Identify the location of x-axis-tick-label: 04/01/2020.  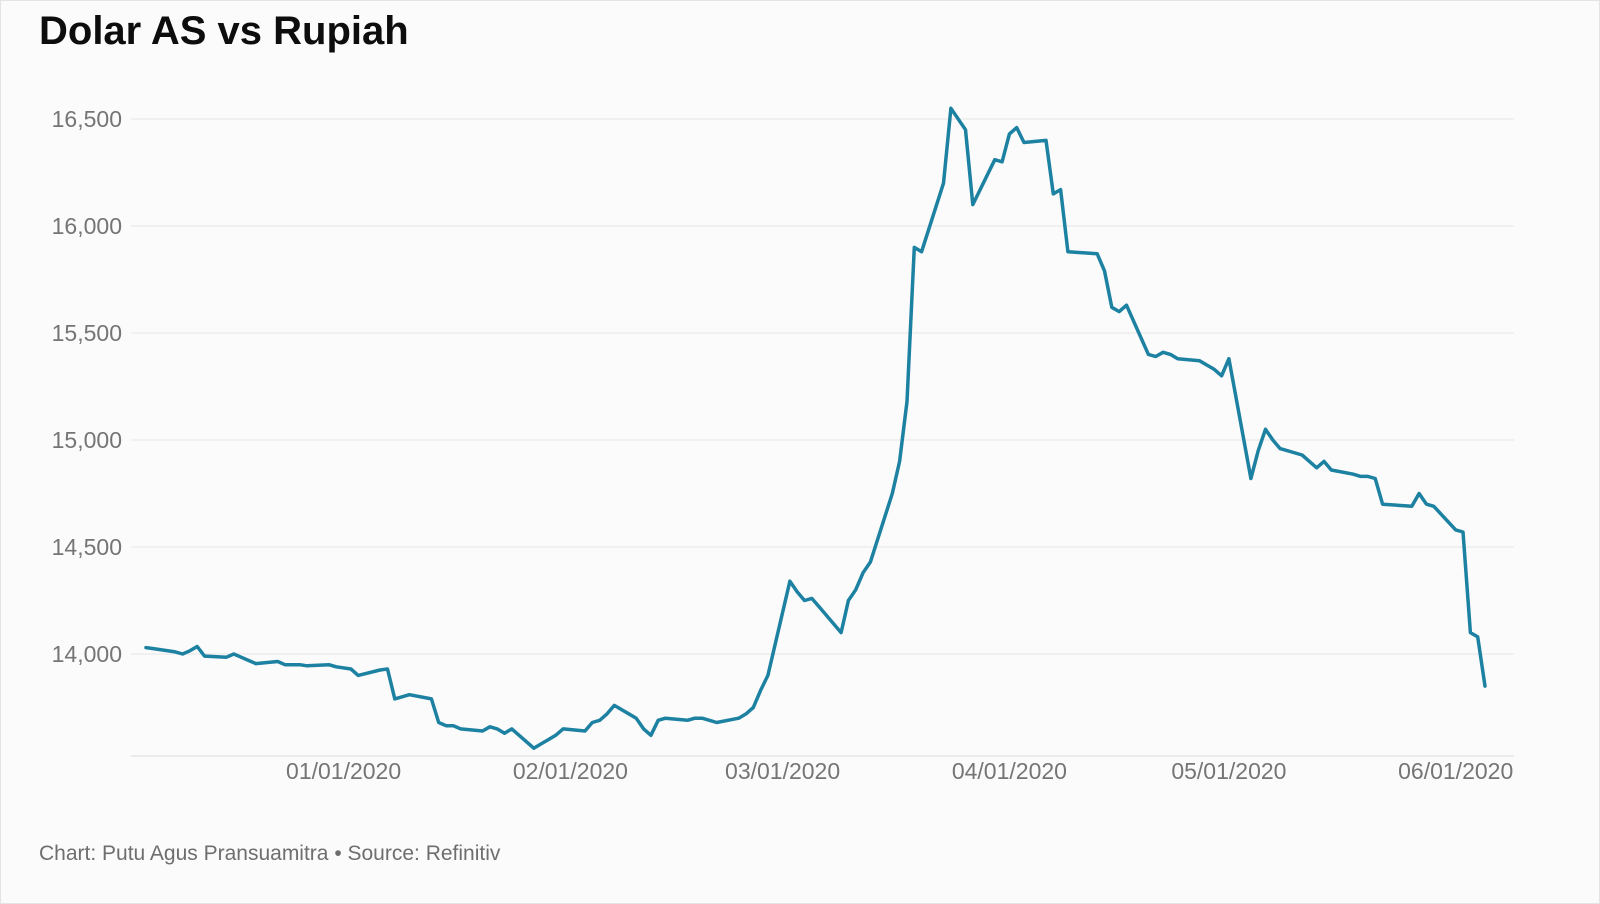
(1009, 771).